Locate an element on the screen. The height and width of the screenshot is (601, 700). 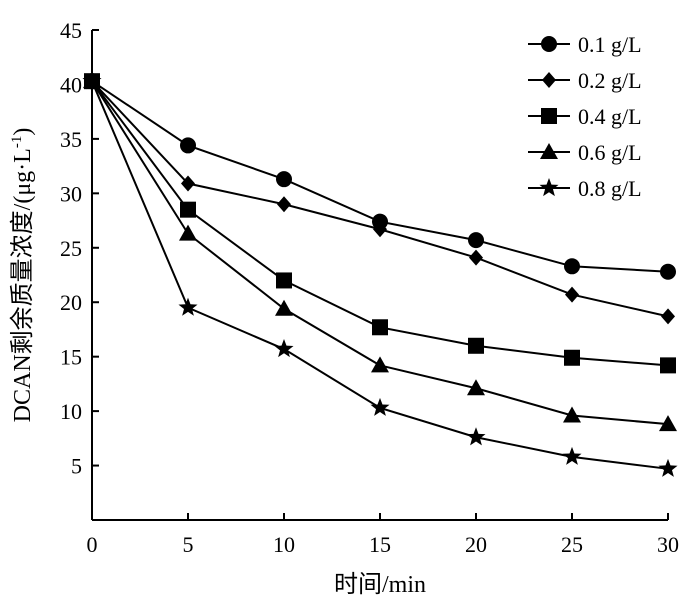
legend-marker-square is located at coordinates (549, 116).